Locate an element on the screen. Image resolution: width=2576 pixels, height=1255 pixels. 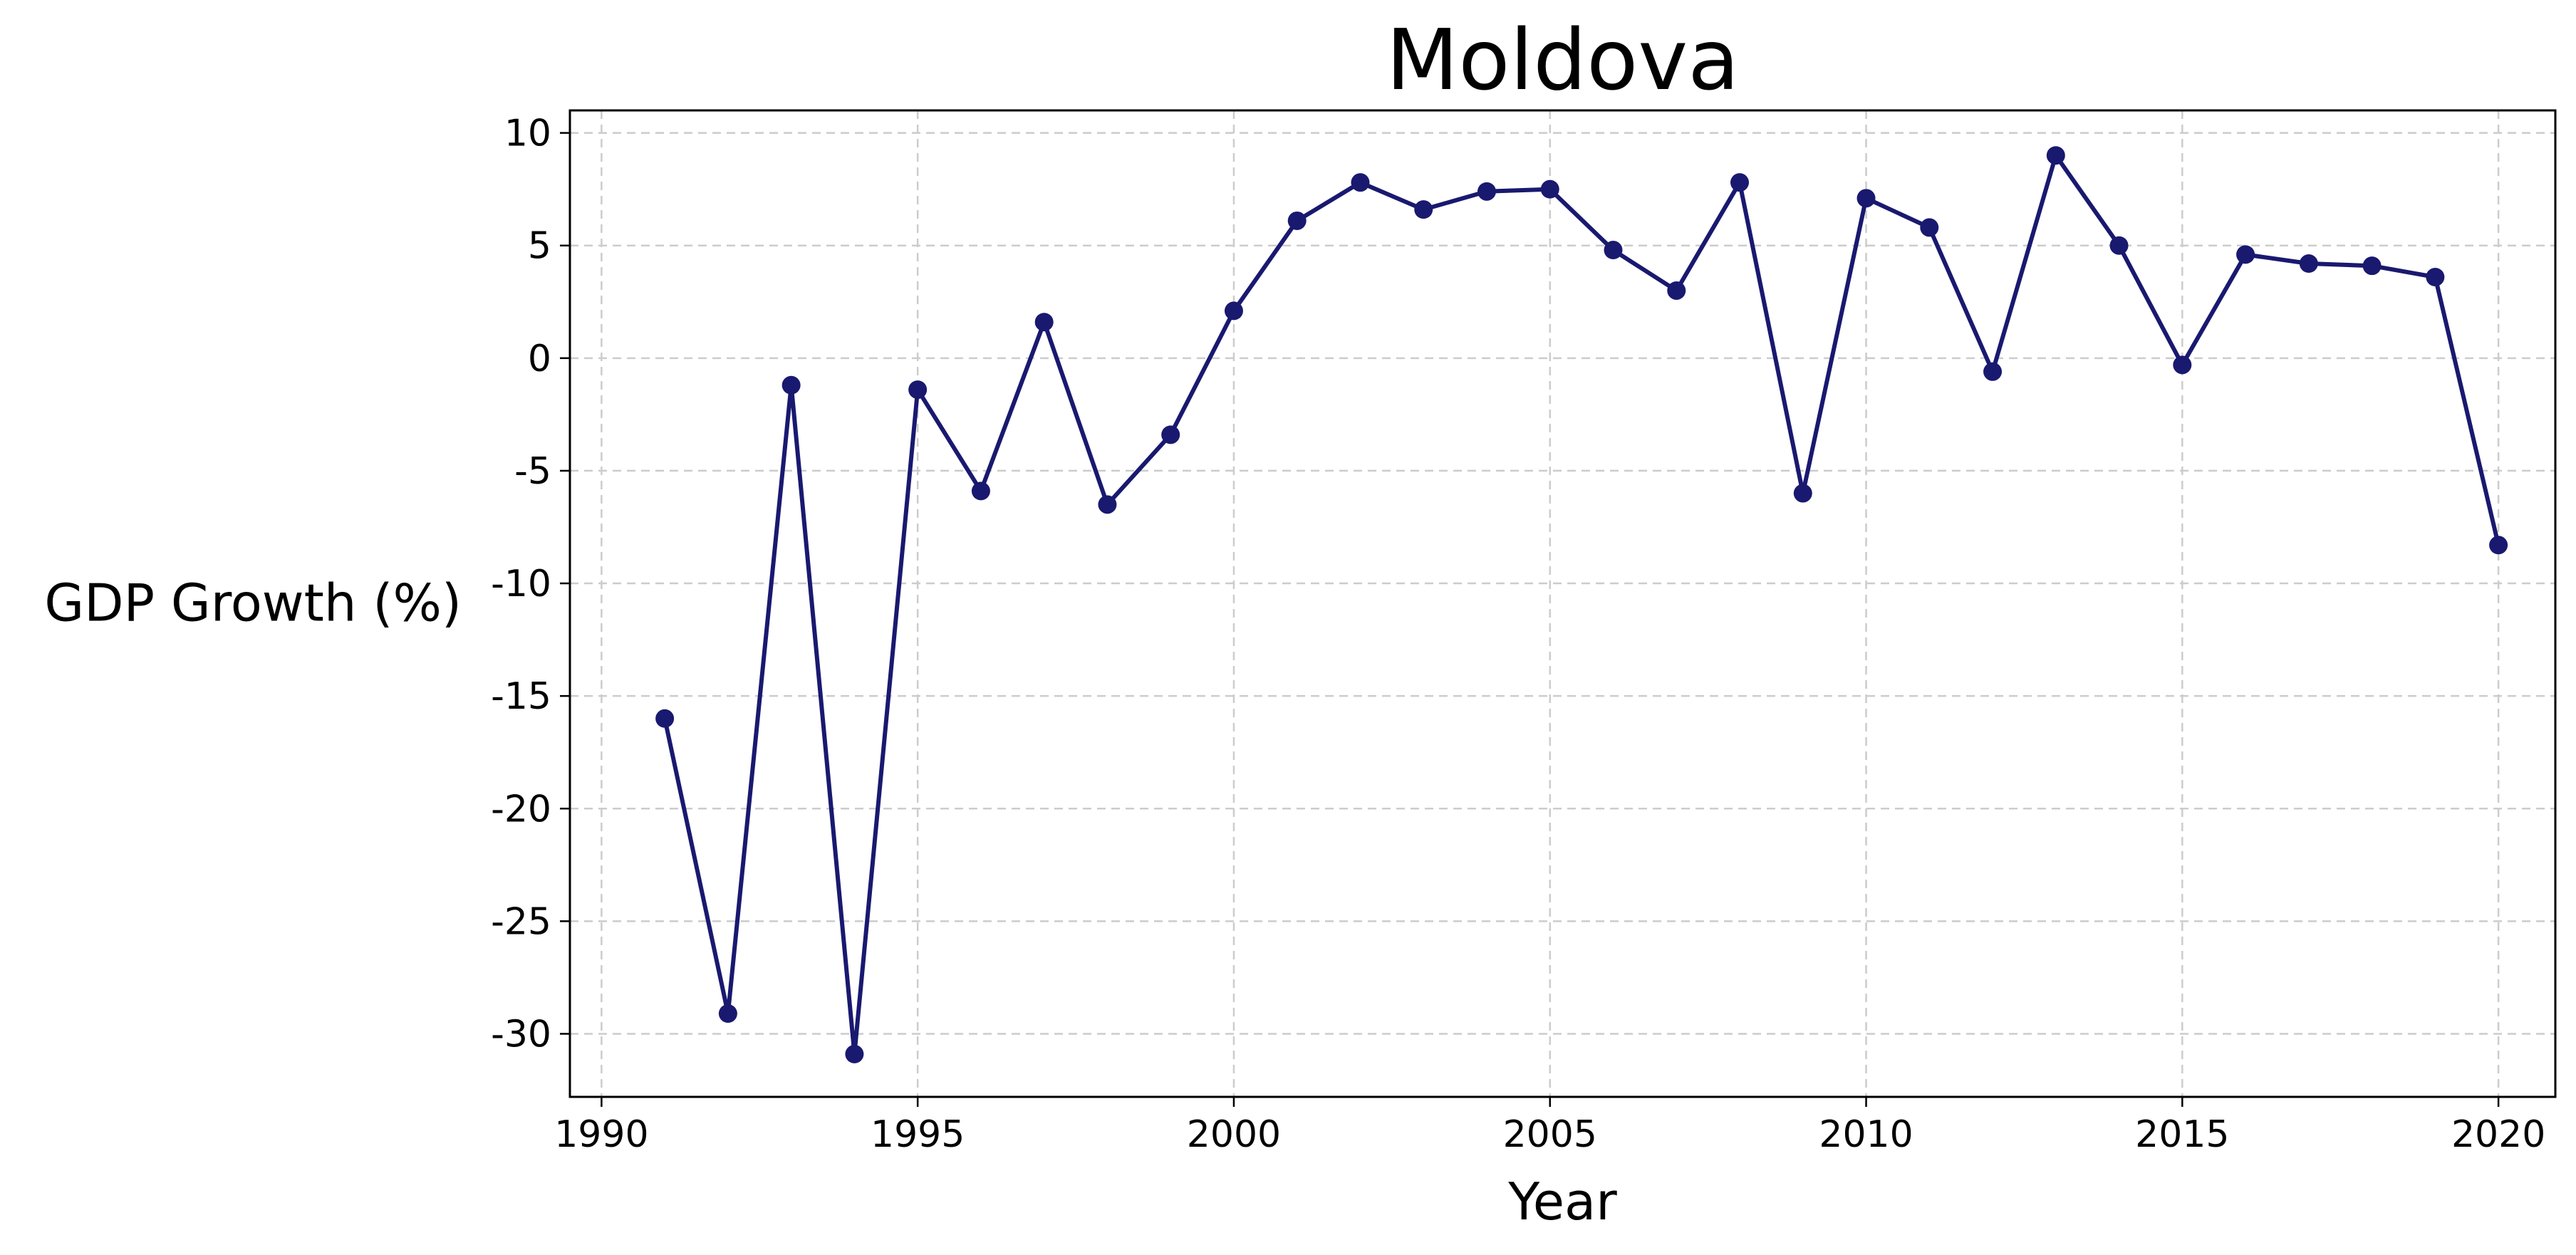
y-tick-label: -5 is located at coordinates (532, 471).